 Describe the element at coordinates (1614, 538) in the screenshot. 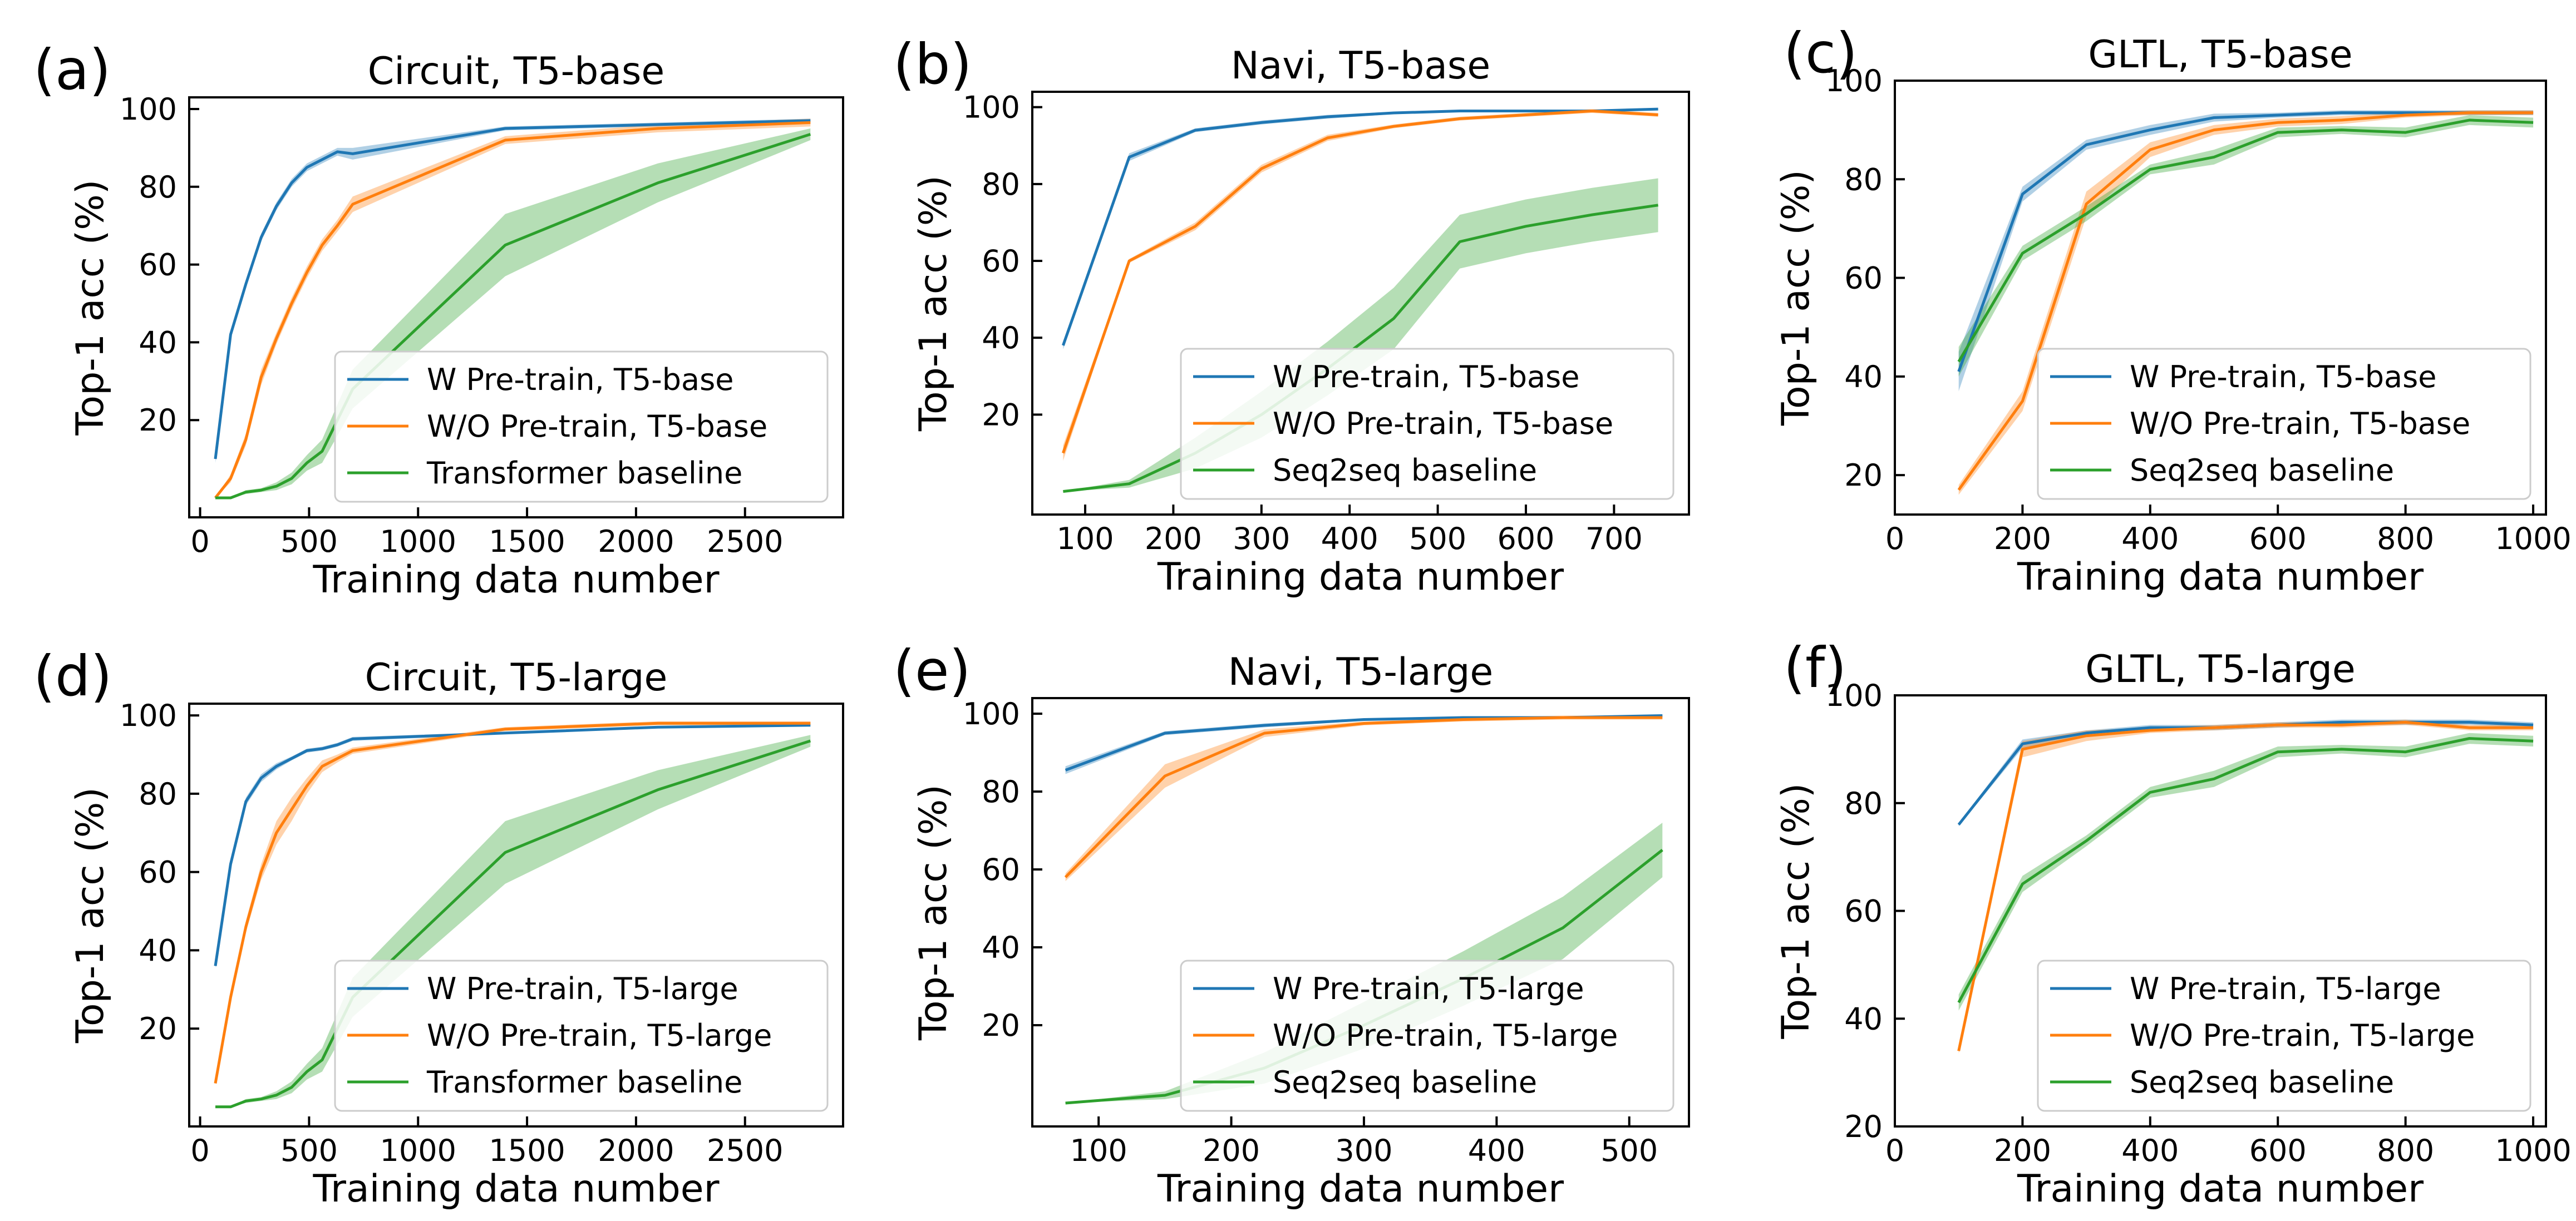

I see `x-tick-label: 700` at that location.